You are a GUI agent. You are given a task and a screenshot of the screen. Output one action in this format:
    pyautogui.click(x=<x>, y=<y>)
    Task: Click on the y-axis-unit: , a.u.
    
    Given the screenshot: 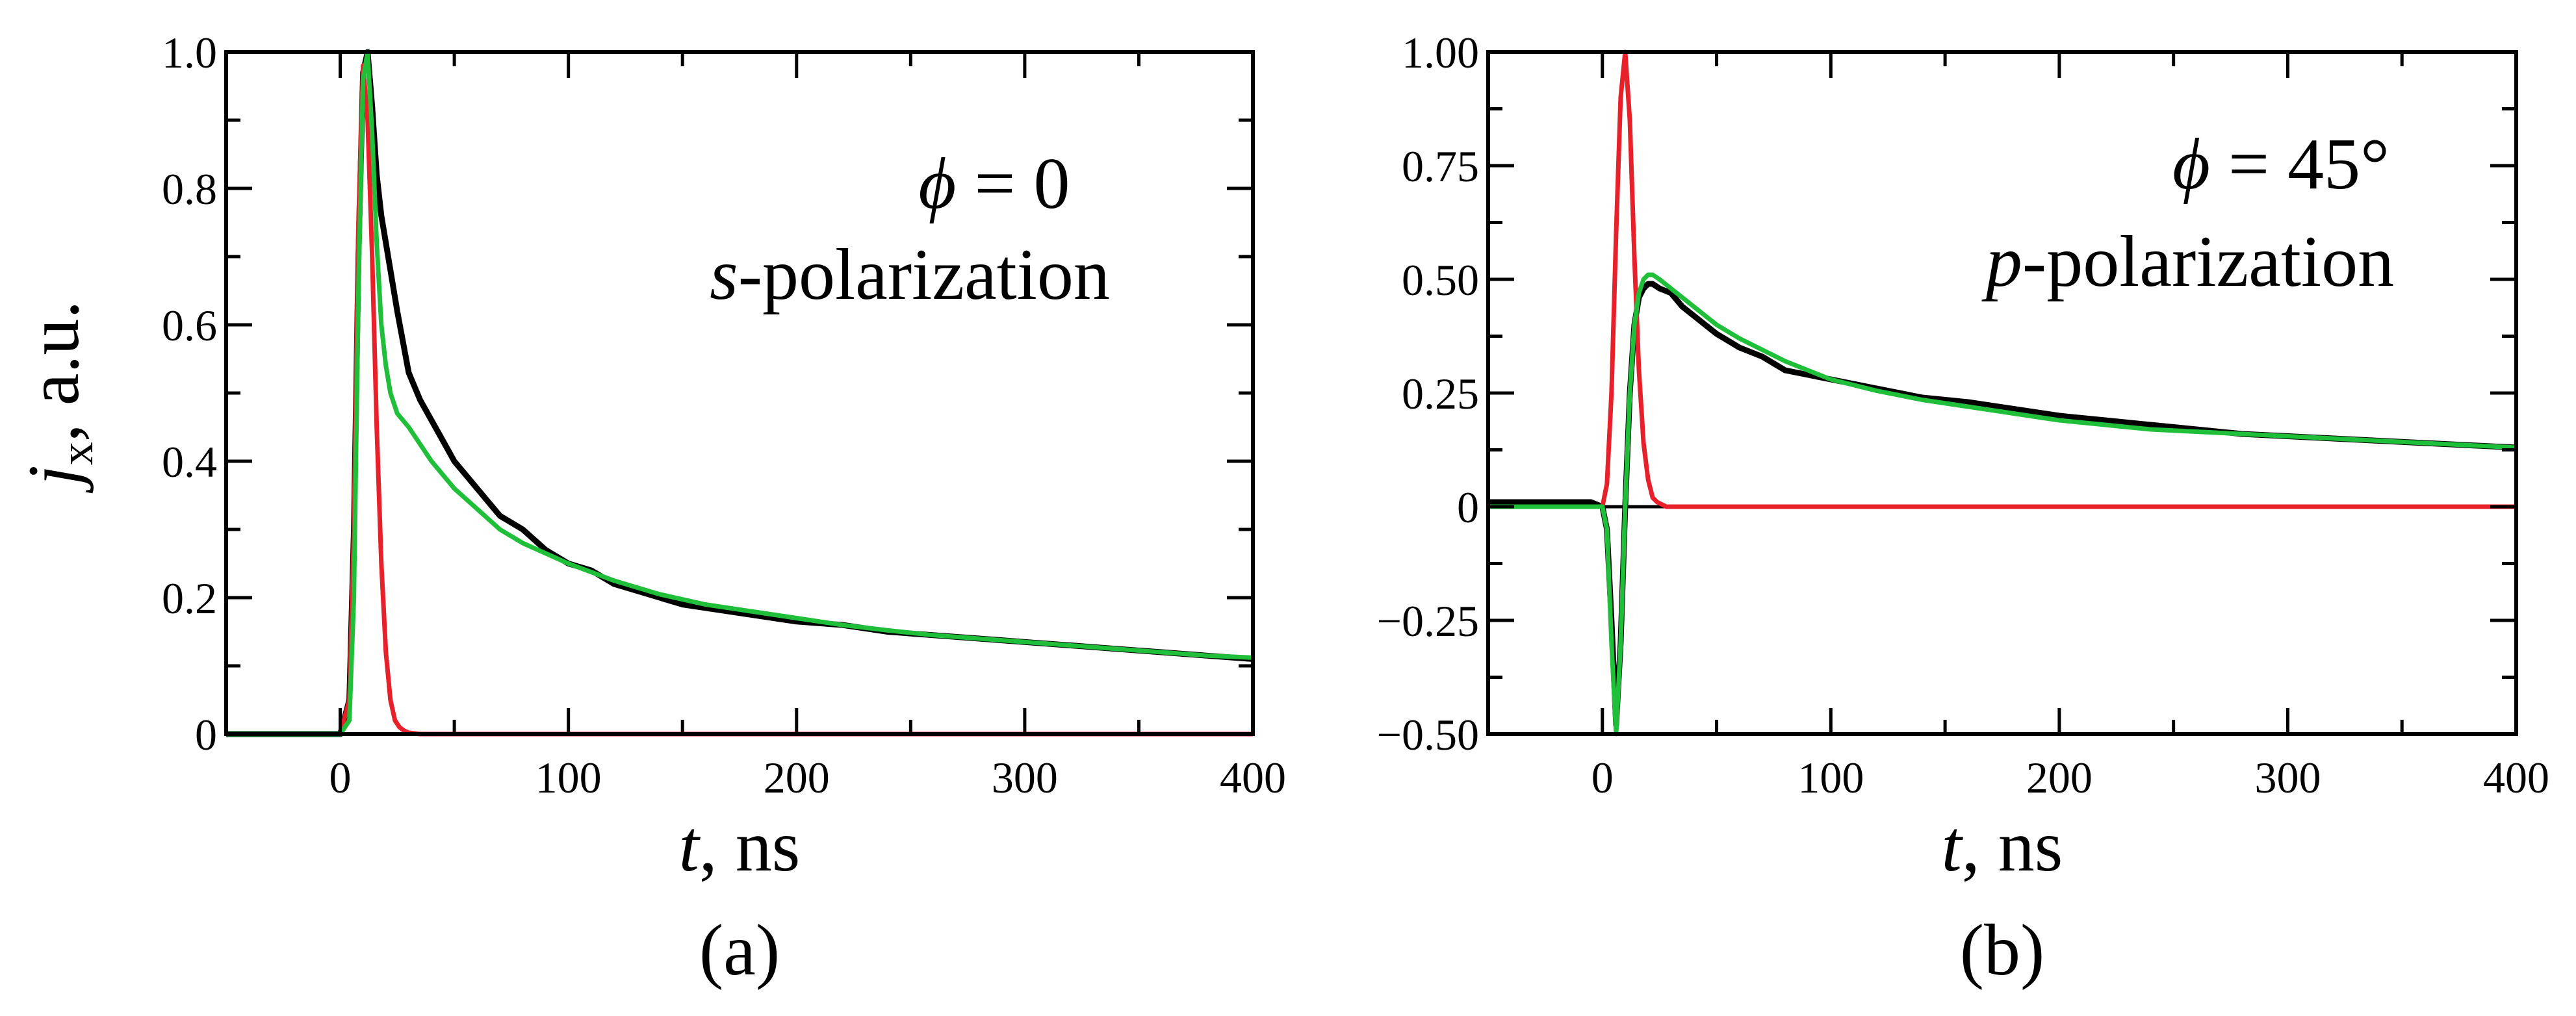 What is the action you would take?
    pyautogui.click(x=54, y=371)
    